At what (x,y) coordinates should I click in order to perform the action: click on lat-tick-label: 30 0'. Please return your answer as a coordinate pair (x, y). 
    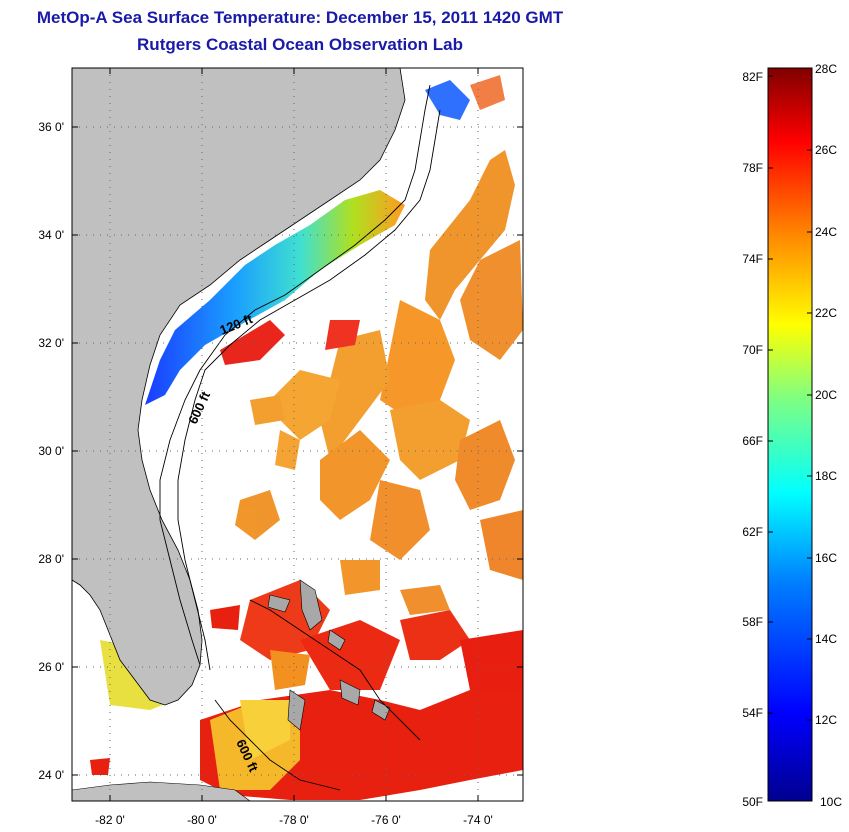
    Looking at the image, I should click on (51, 451).